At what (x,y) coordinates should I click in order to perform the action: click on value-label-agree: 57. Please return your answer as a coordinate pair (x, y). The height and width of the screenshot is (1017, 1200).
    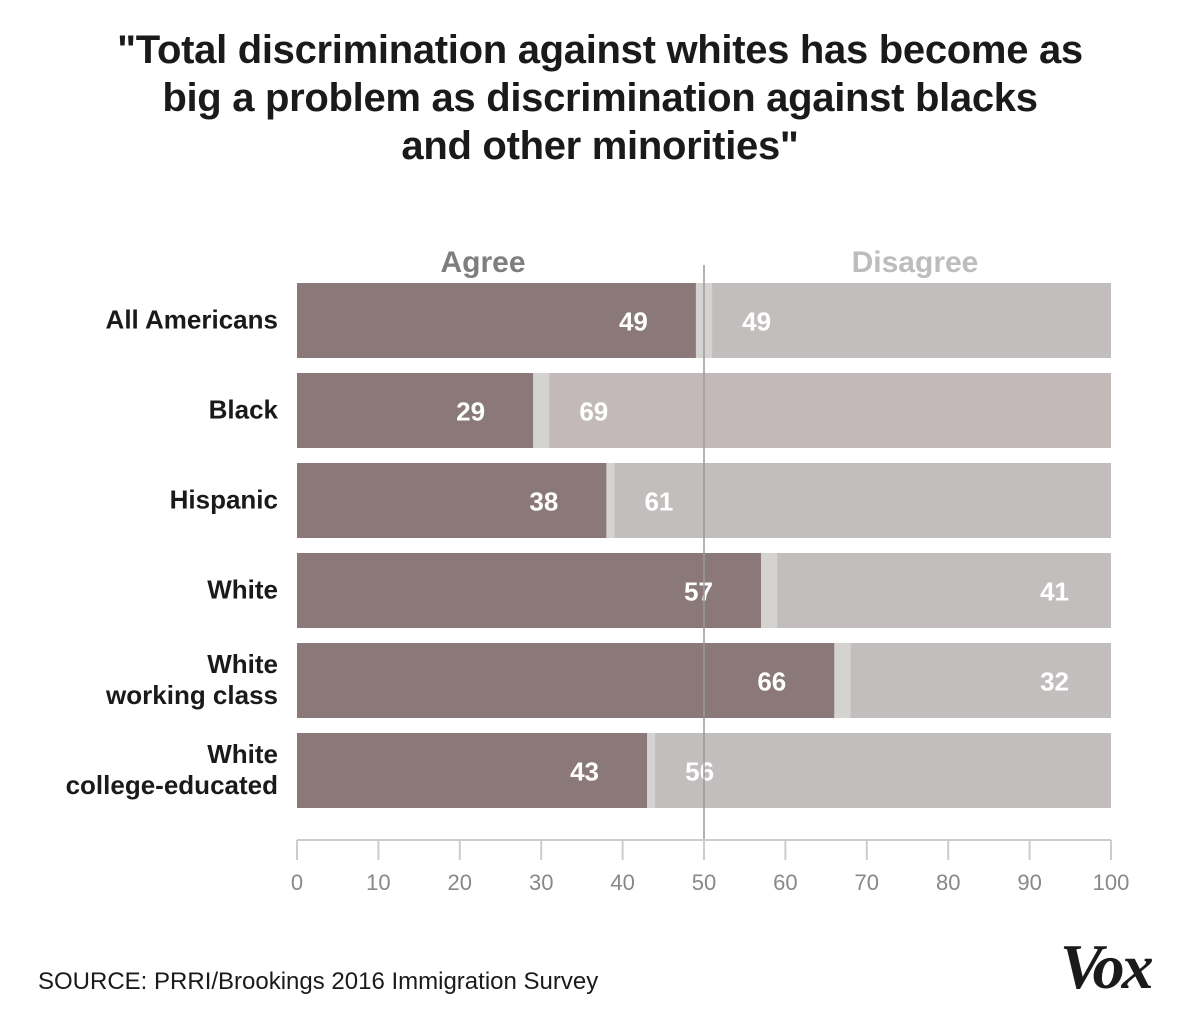
    Looking at the image, I should click on (698, 592).